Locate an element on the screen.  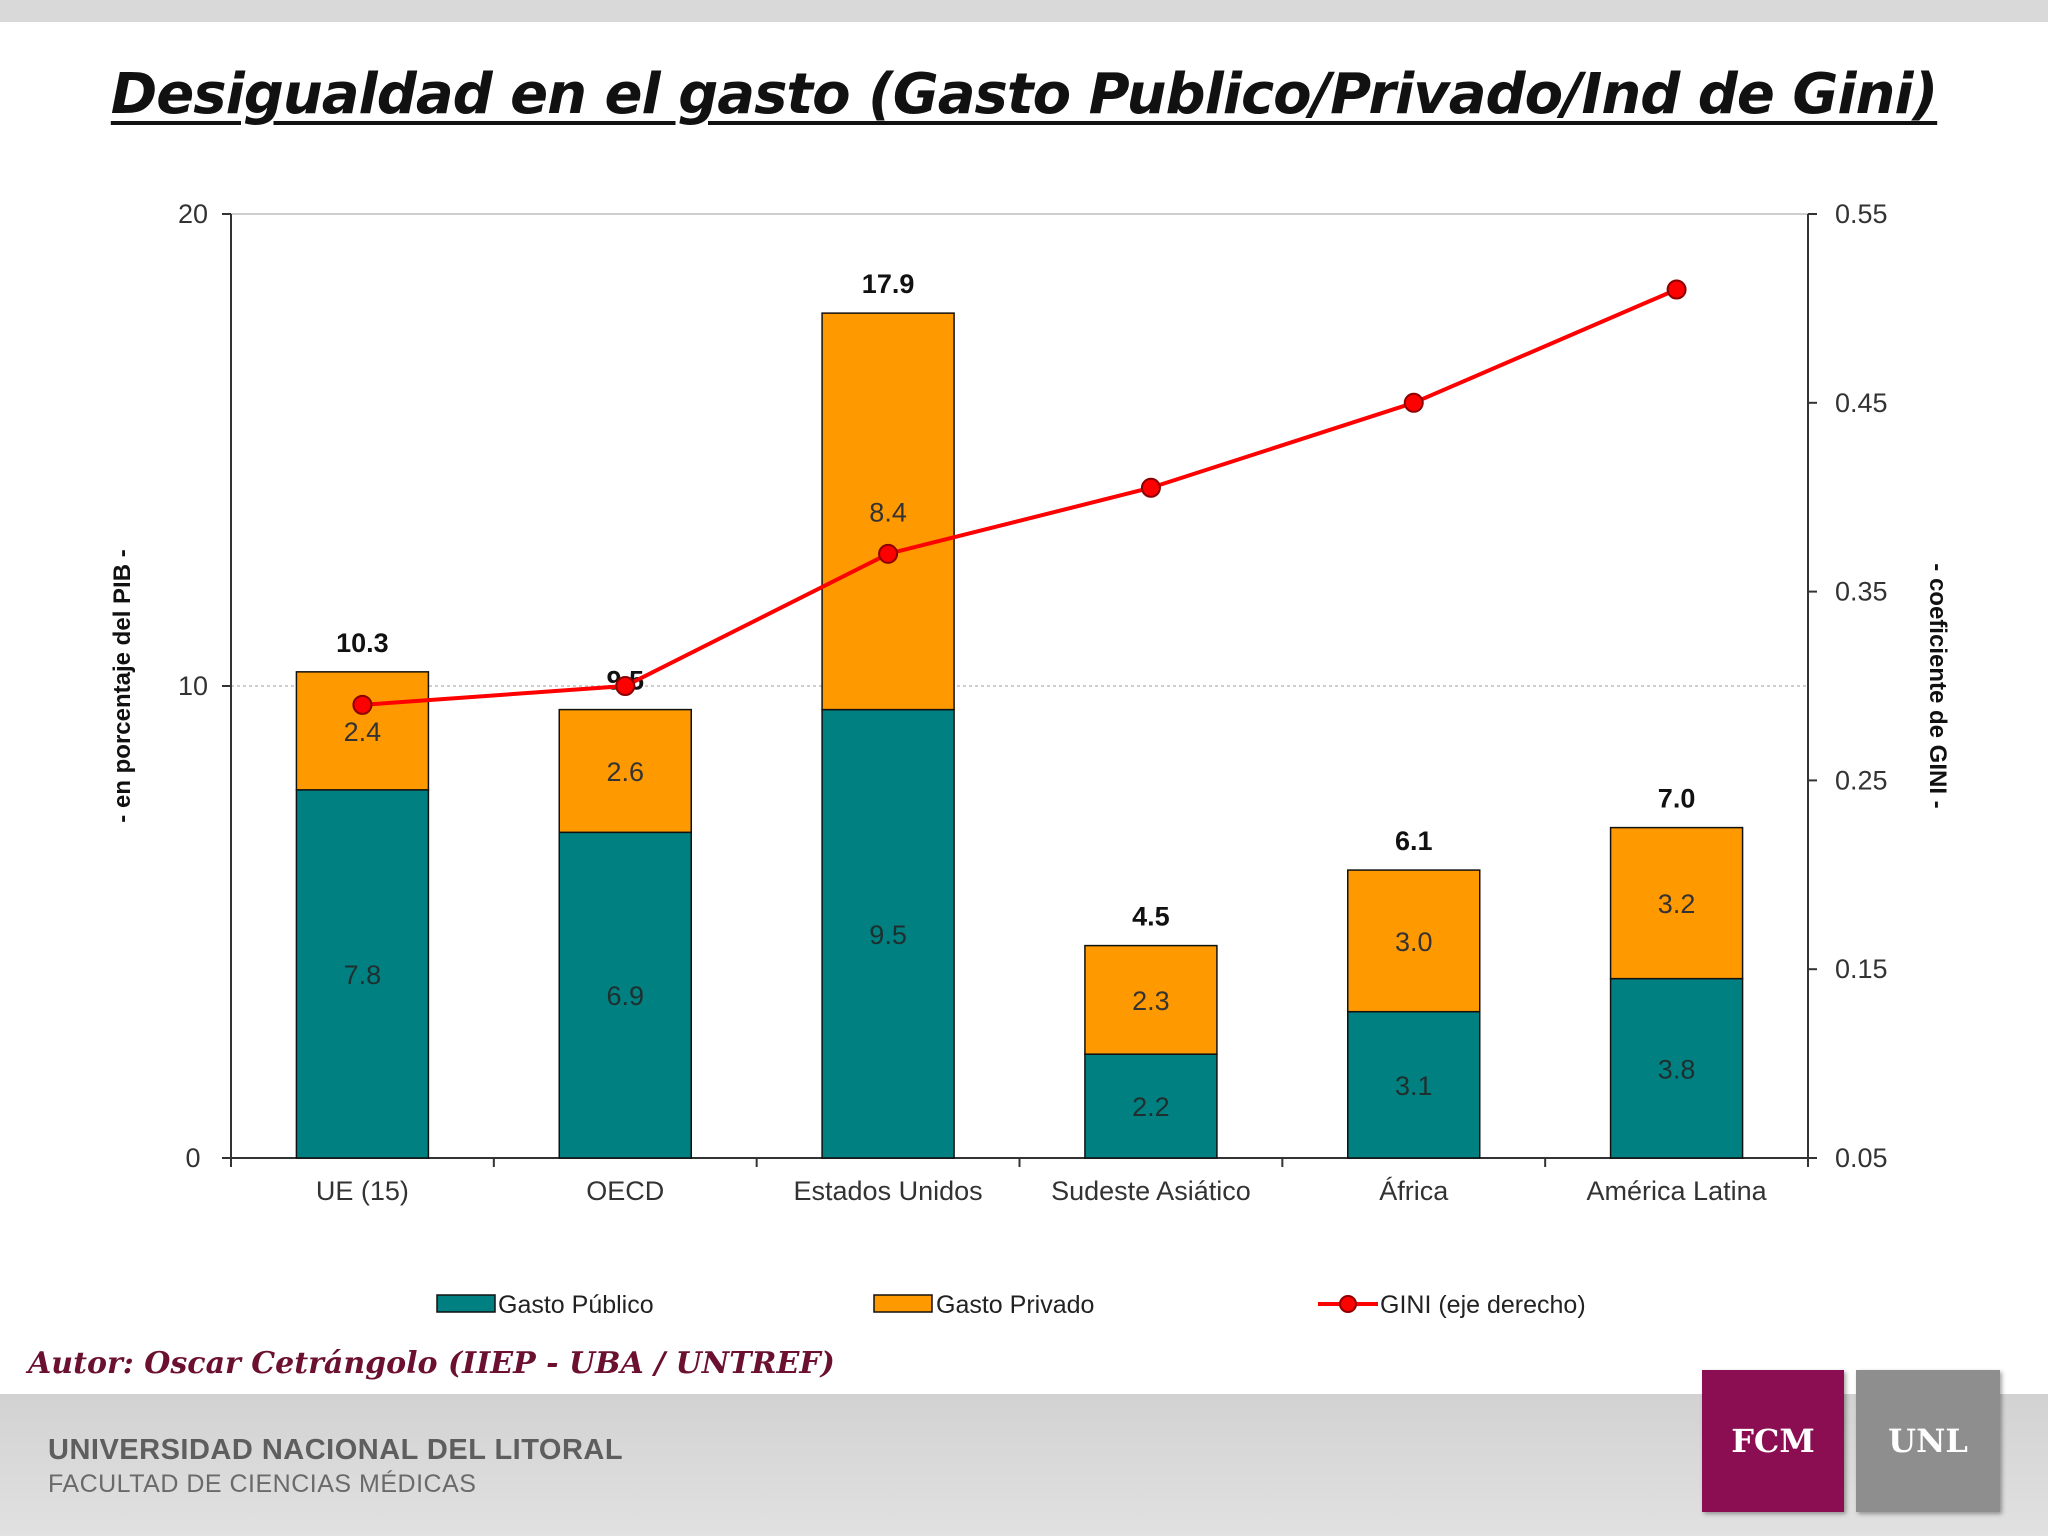
data-label-privado: 8.4 is located at coordinates (888, 512).